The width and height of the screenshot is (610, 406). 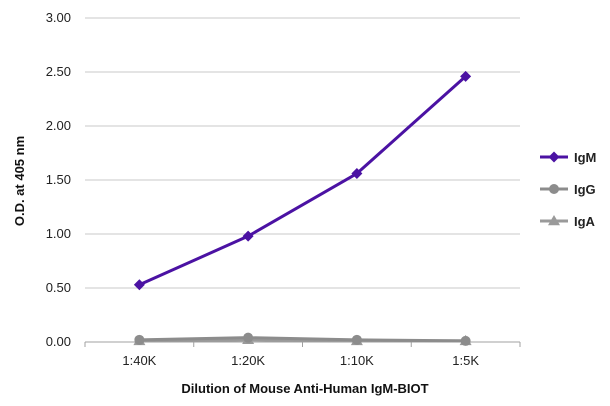 I want to click on series-igg, so click(x=302, y=339).